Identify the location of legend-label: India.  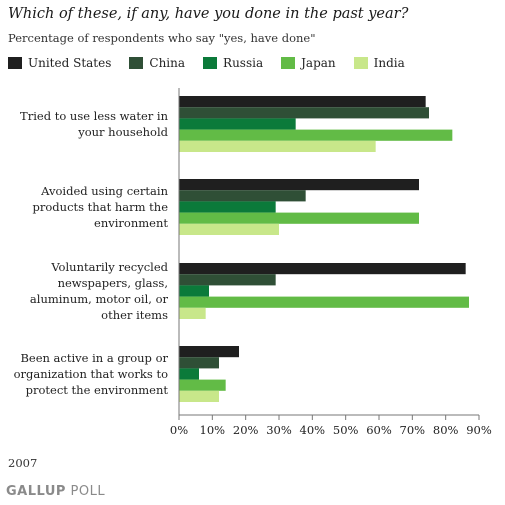
(389, 63).